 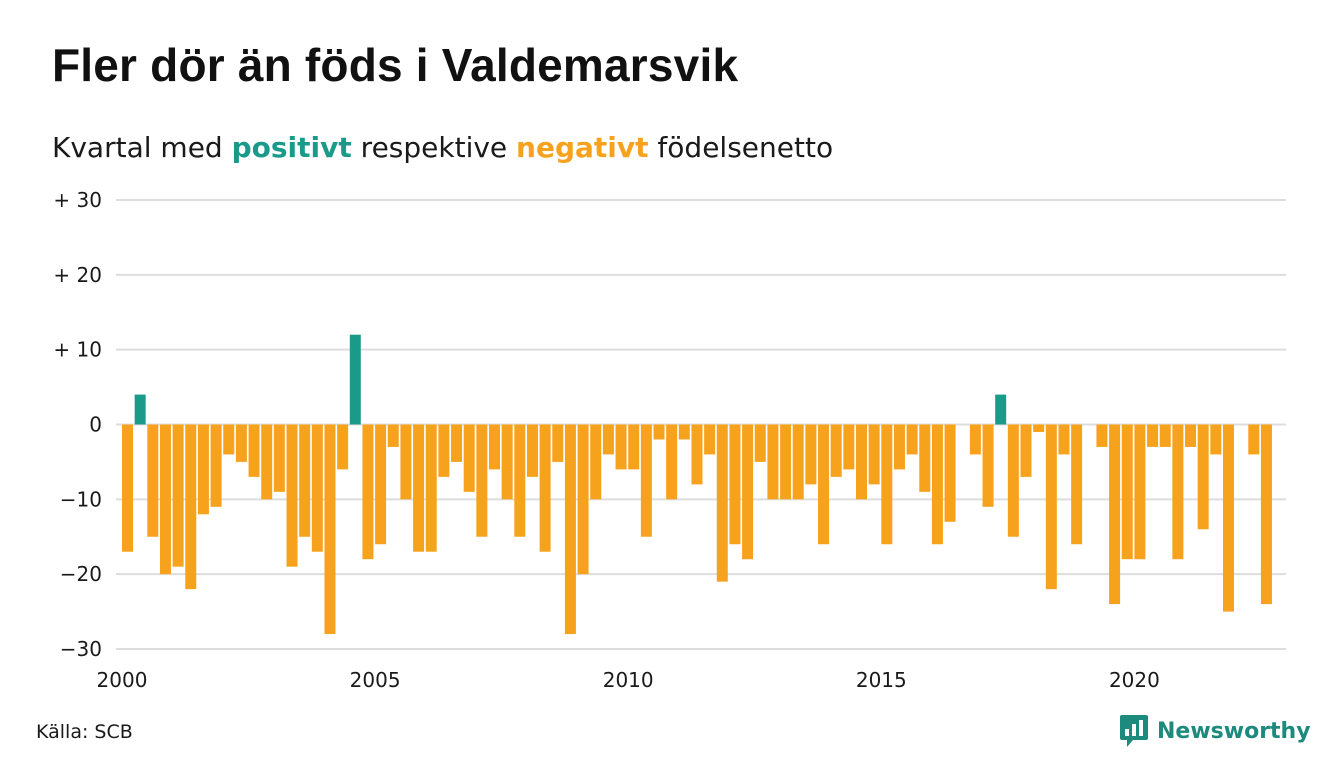 I want to click on x-tick-label: 2010, so click(x=628, y=680).